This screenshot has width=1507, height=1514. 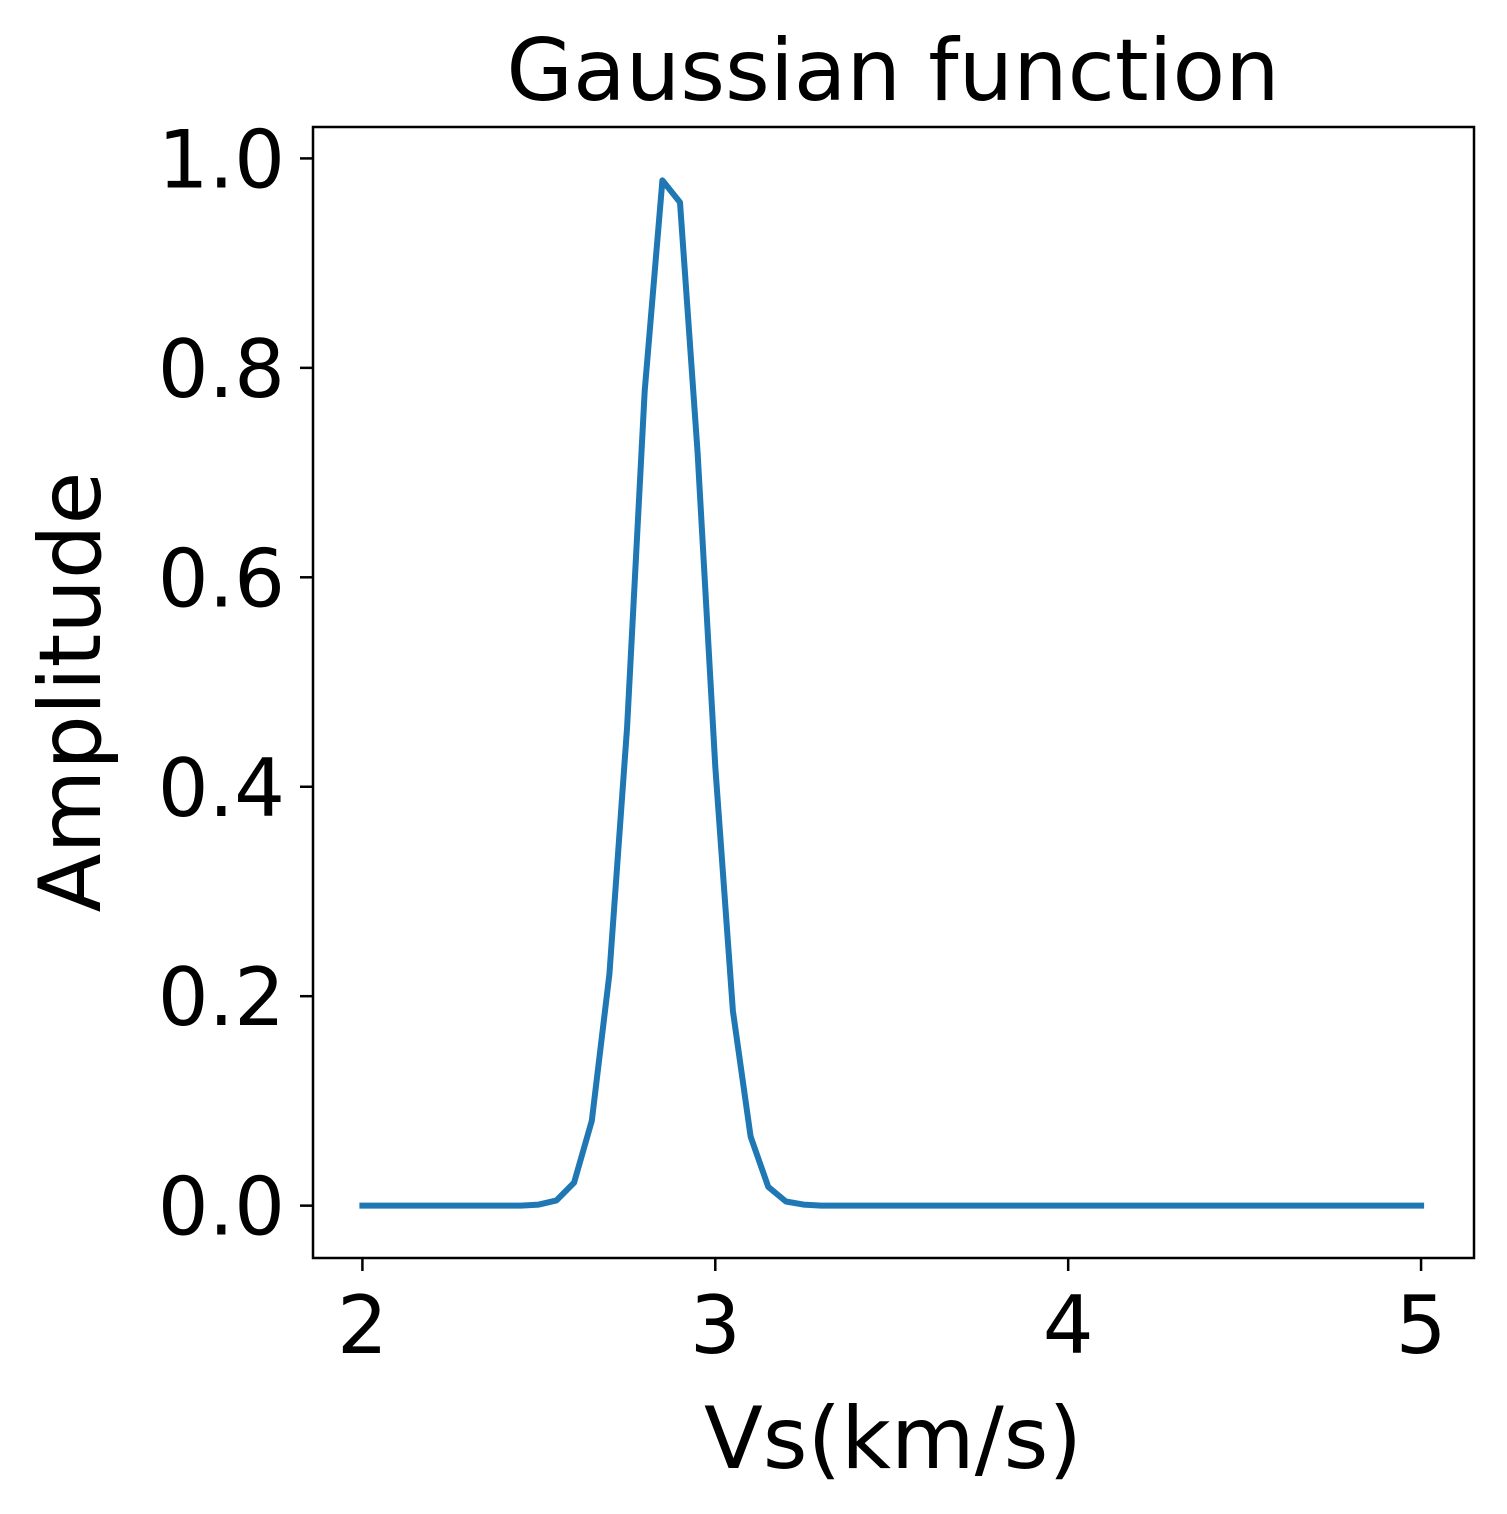 I want to click on x-tick-label: 3, so click(x=715, y=1325).